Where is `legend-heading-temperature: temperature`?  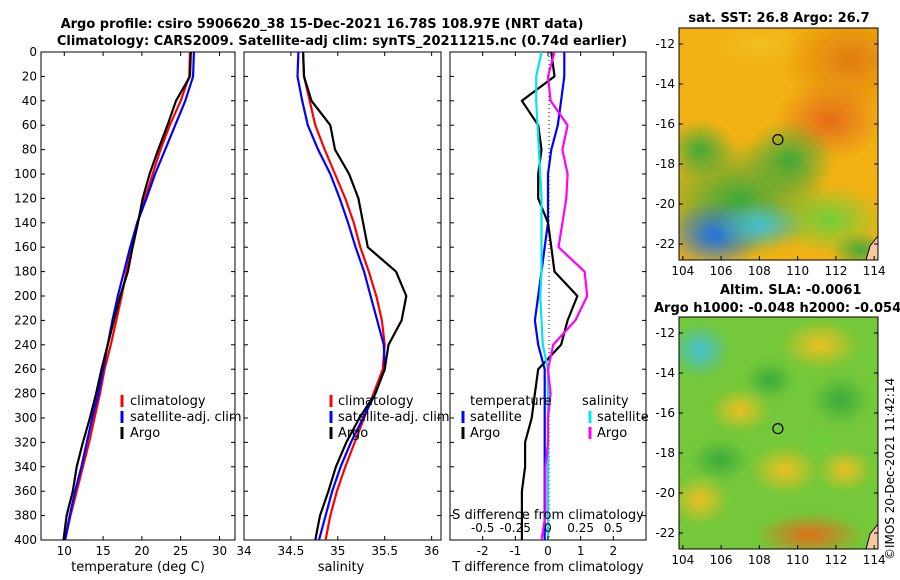 legend-heading-temperature: temperature is located at coordinates (511, 401).